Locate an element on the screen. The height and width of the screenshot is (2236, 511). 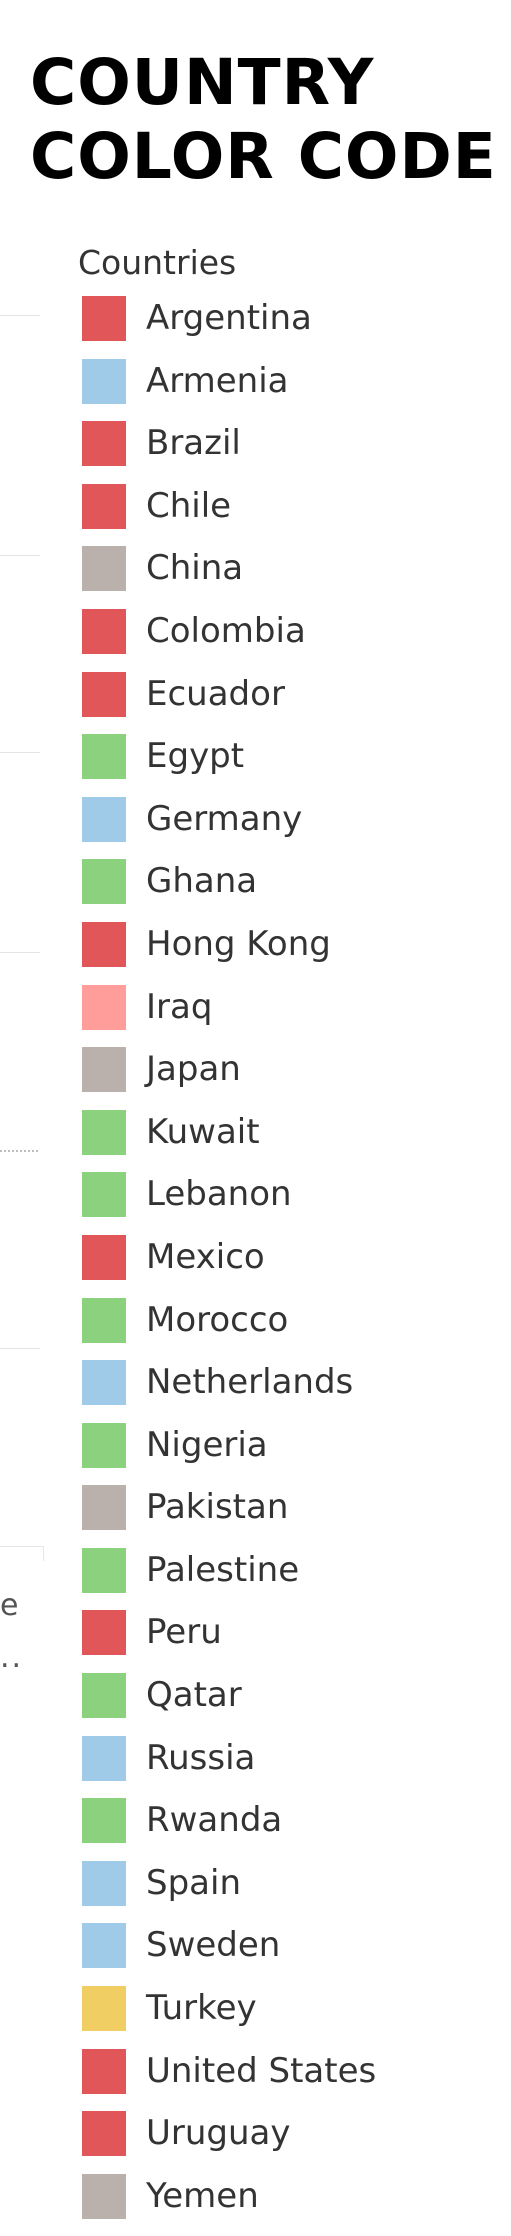
legend-item: Netherlands is located at coordinates (229, 1391).